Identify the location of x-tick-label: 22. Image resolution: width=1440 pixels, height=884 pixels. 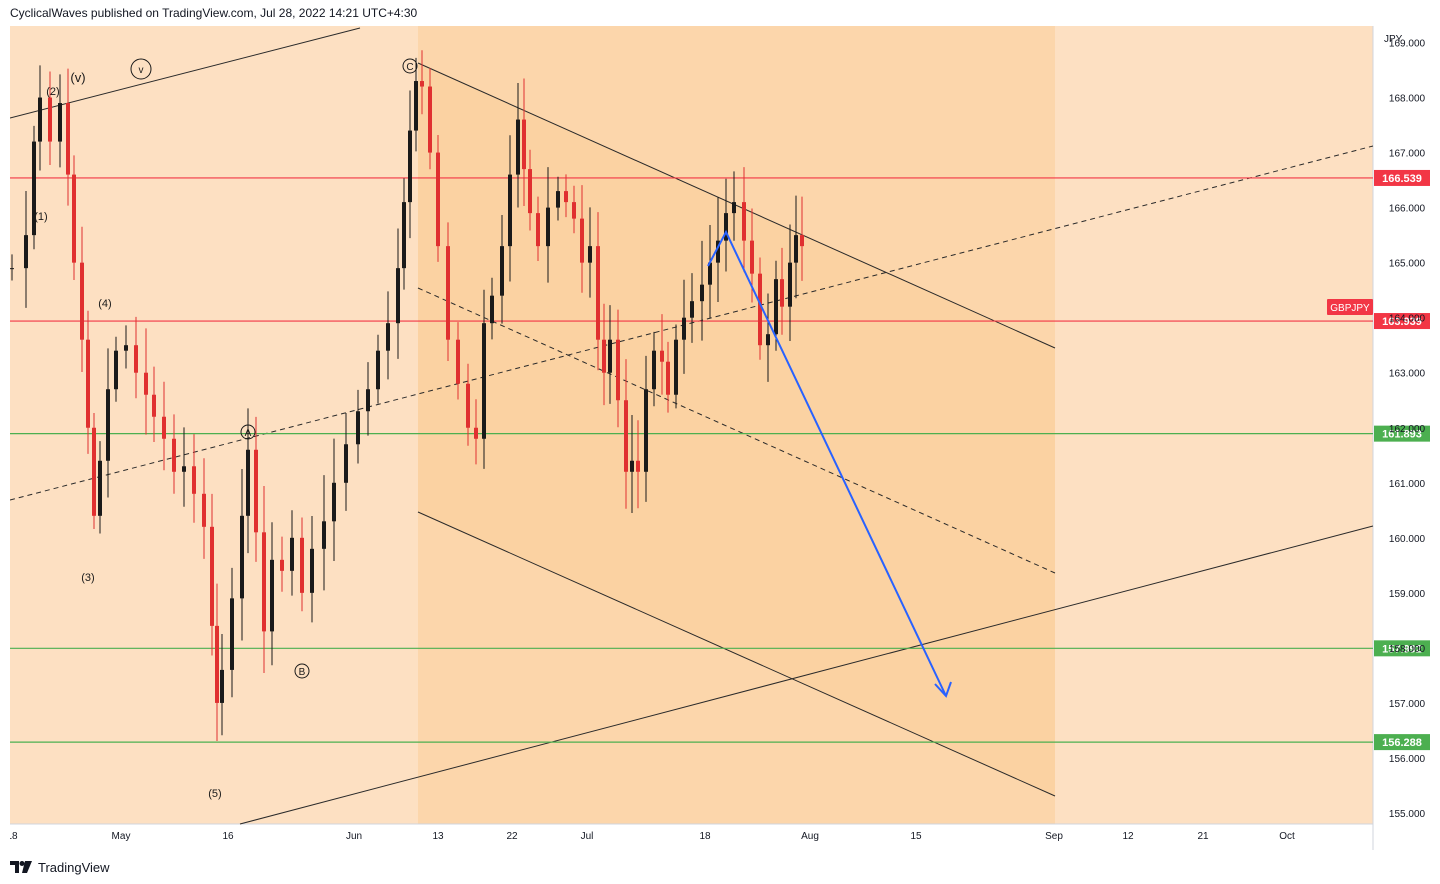
(512, 836).